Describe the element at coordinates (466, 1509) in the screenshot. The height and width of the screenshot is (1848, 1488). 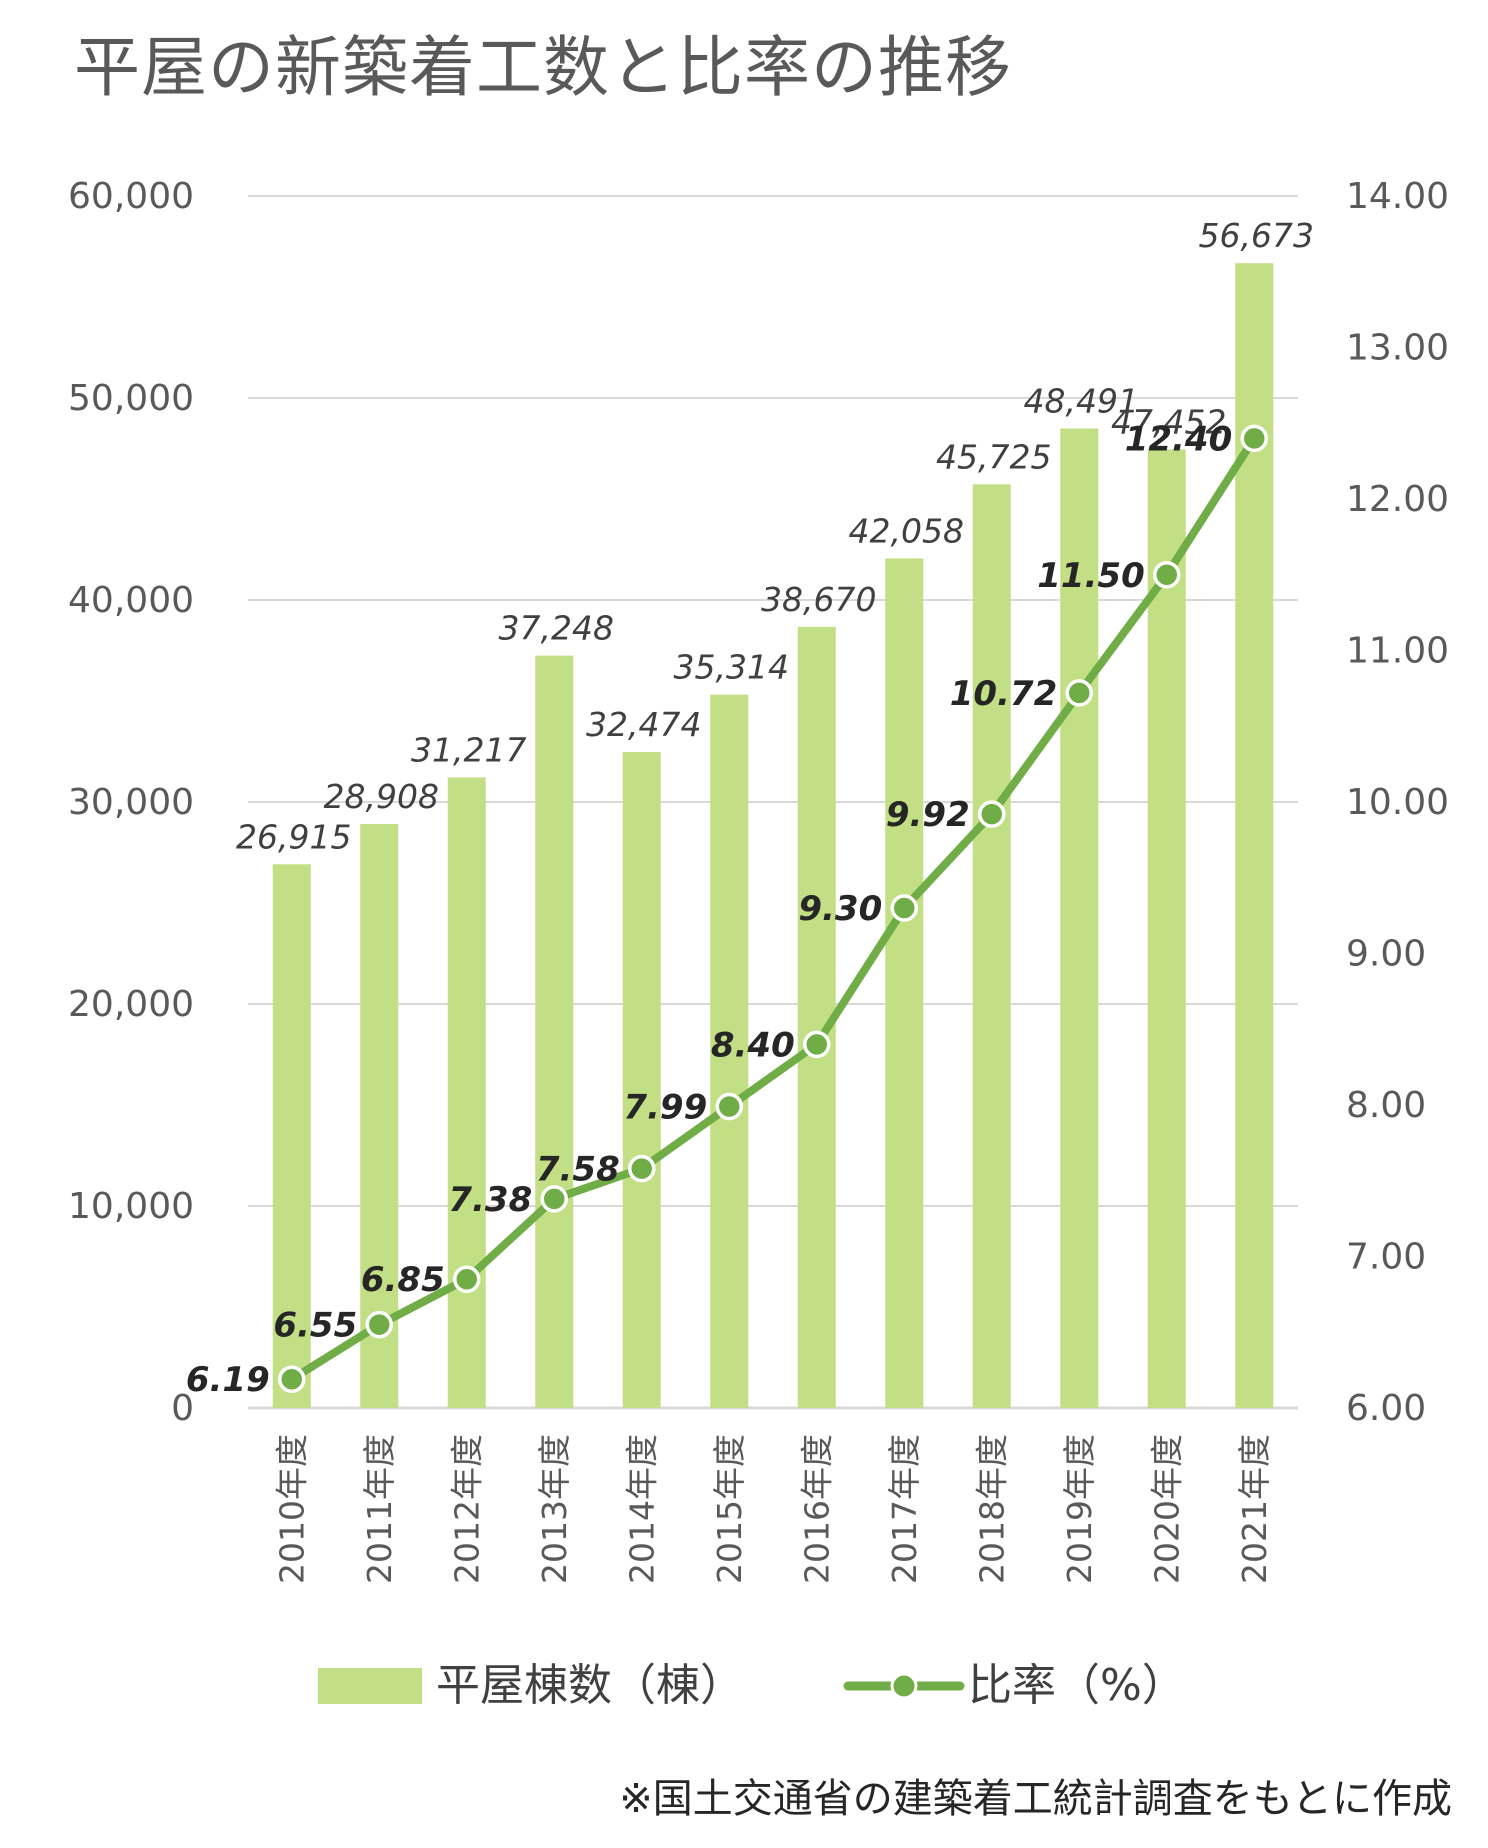
I see `x-category-label: 2012年度` at that location.